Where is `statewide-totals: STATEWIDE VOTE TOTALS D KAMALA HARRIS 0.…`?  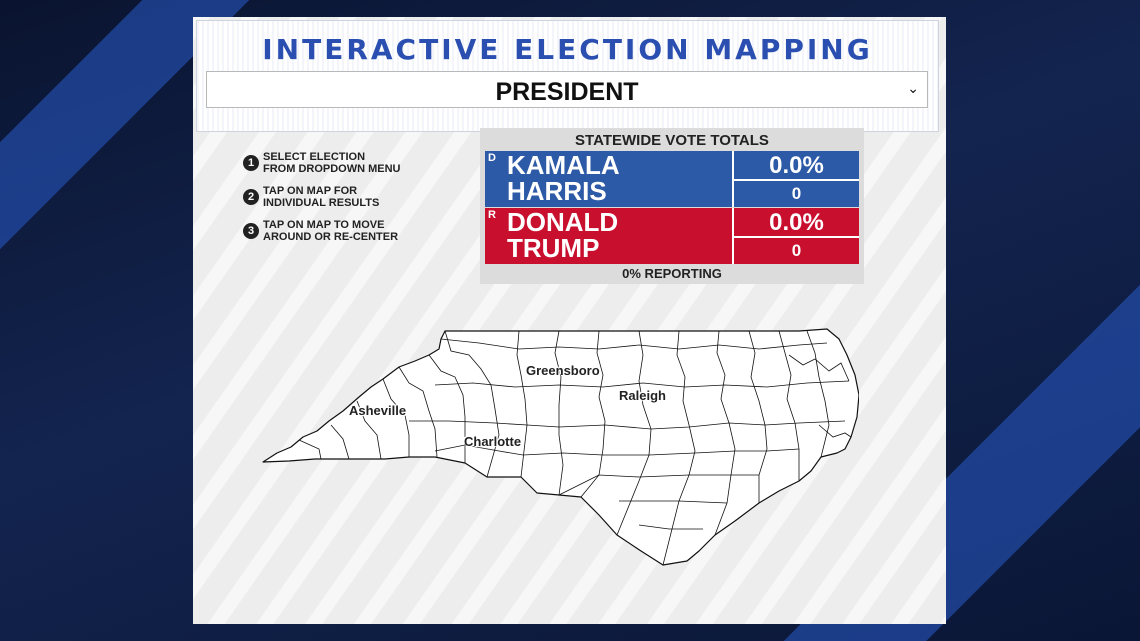 statewide-totals: STATEWIDE VOTE TOTALS D KAMALA HARRIS 0.… is located at coordinates (672, 206).